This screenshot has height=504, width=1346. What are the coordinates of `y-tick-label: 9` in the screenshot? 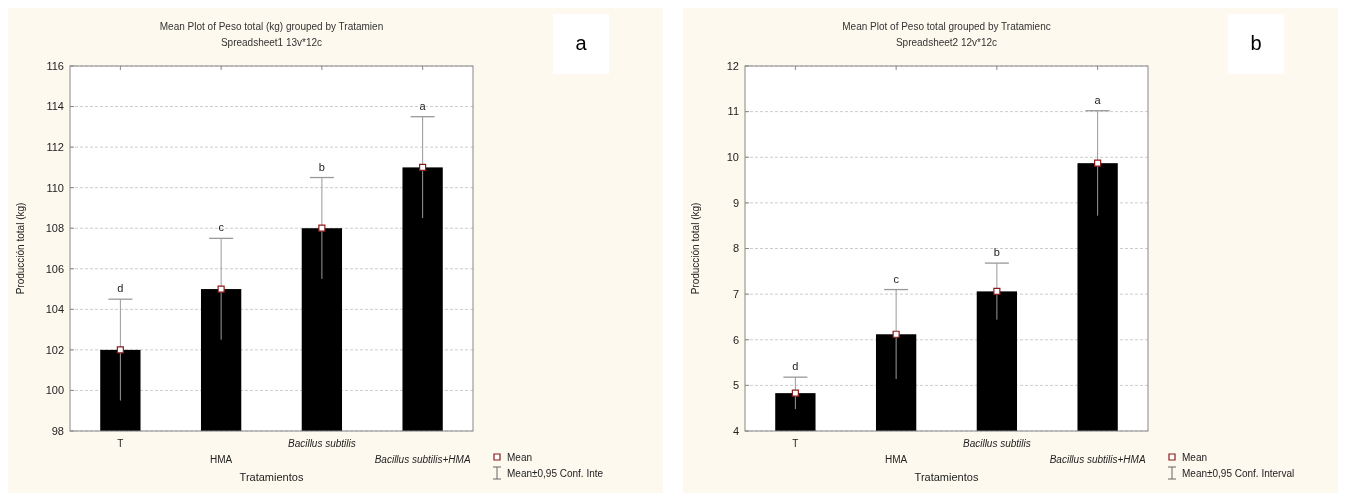 It's located at (735, 202).